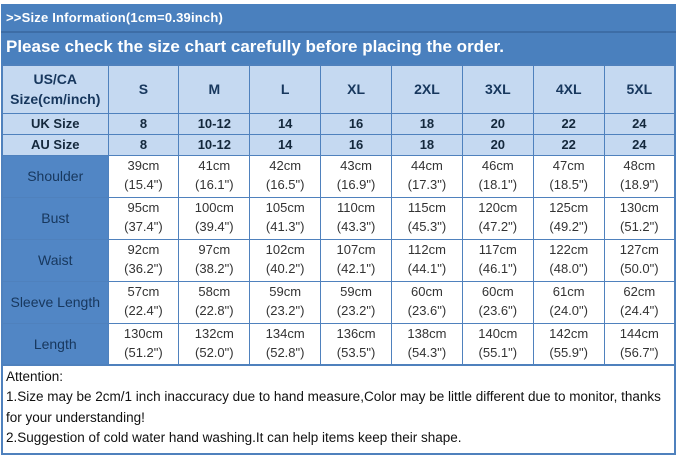  I want to click on measurement-cm: 92cm, so click(143, 250).